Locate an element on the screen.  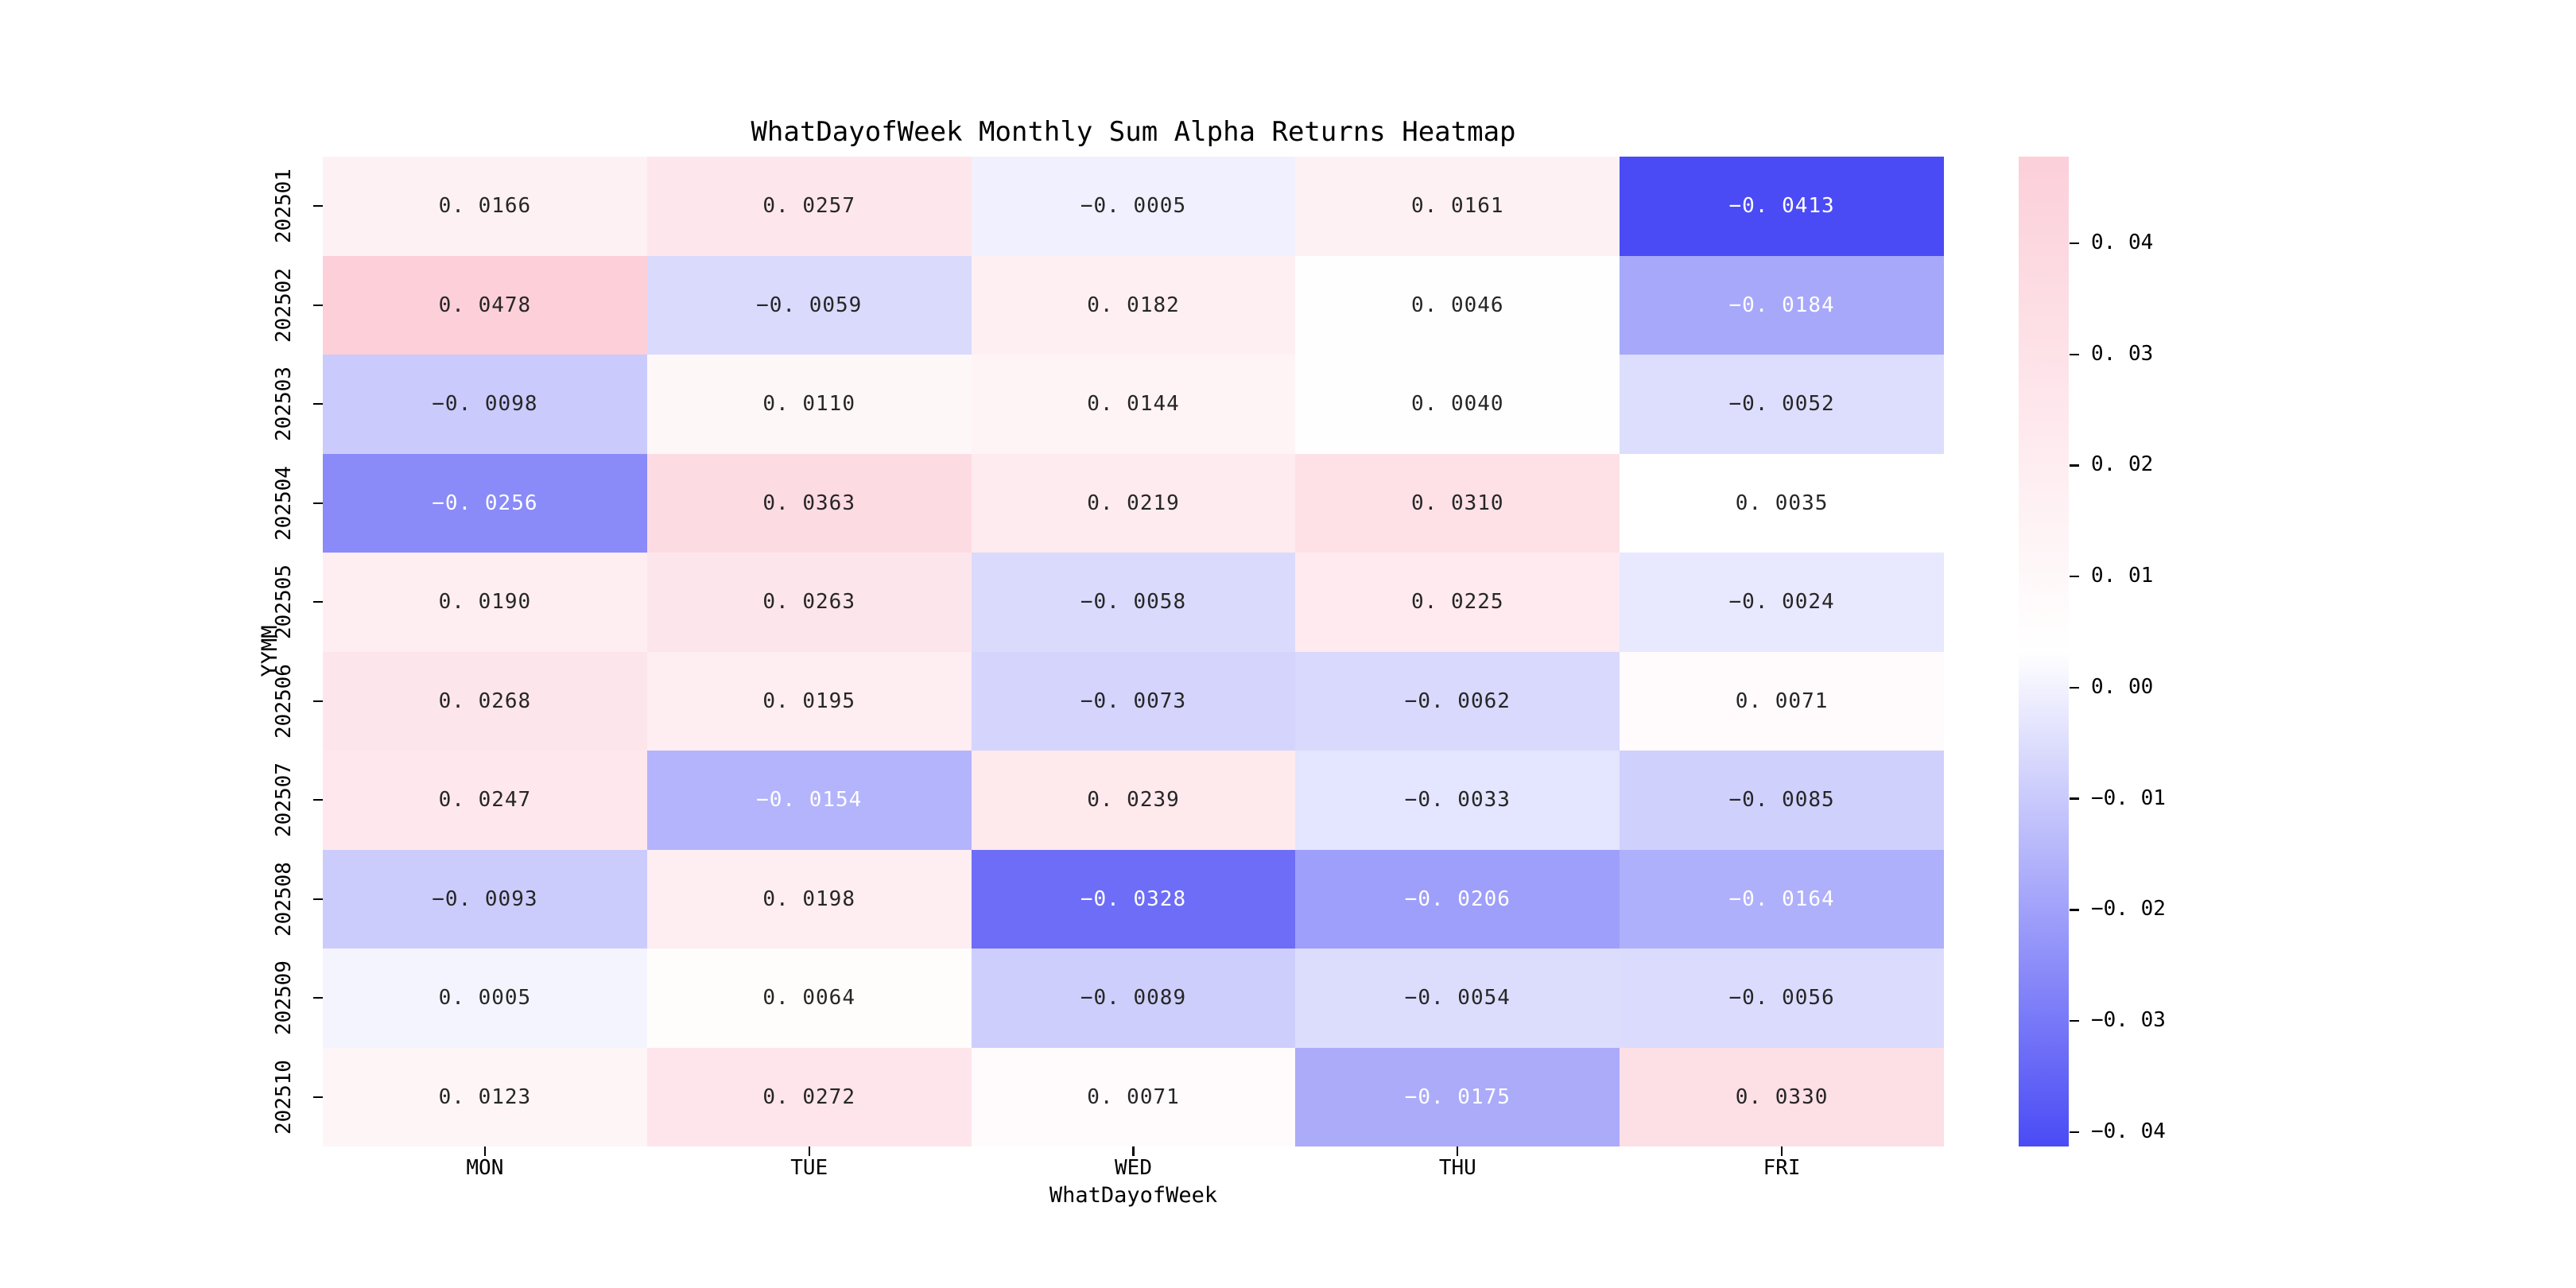
x-axis-label: WhatDayofWeek is located at coordinates (1133, 1196).